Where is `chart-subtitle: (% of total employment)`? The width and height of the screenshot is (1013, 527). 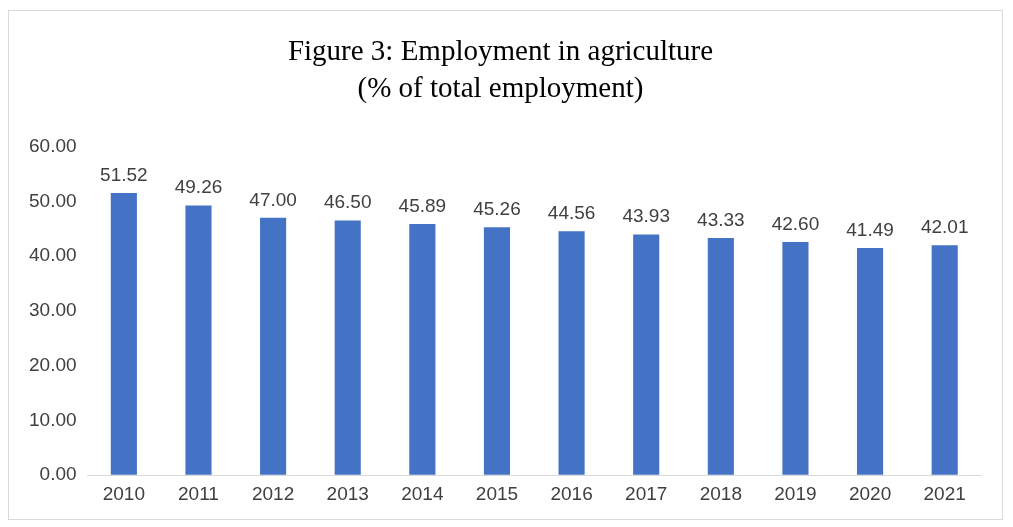 chart-subtitle: (% of total employment) is located at coordinates (500, 87).